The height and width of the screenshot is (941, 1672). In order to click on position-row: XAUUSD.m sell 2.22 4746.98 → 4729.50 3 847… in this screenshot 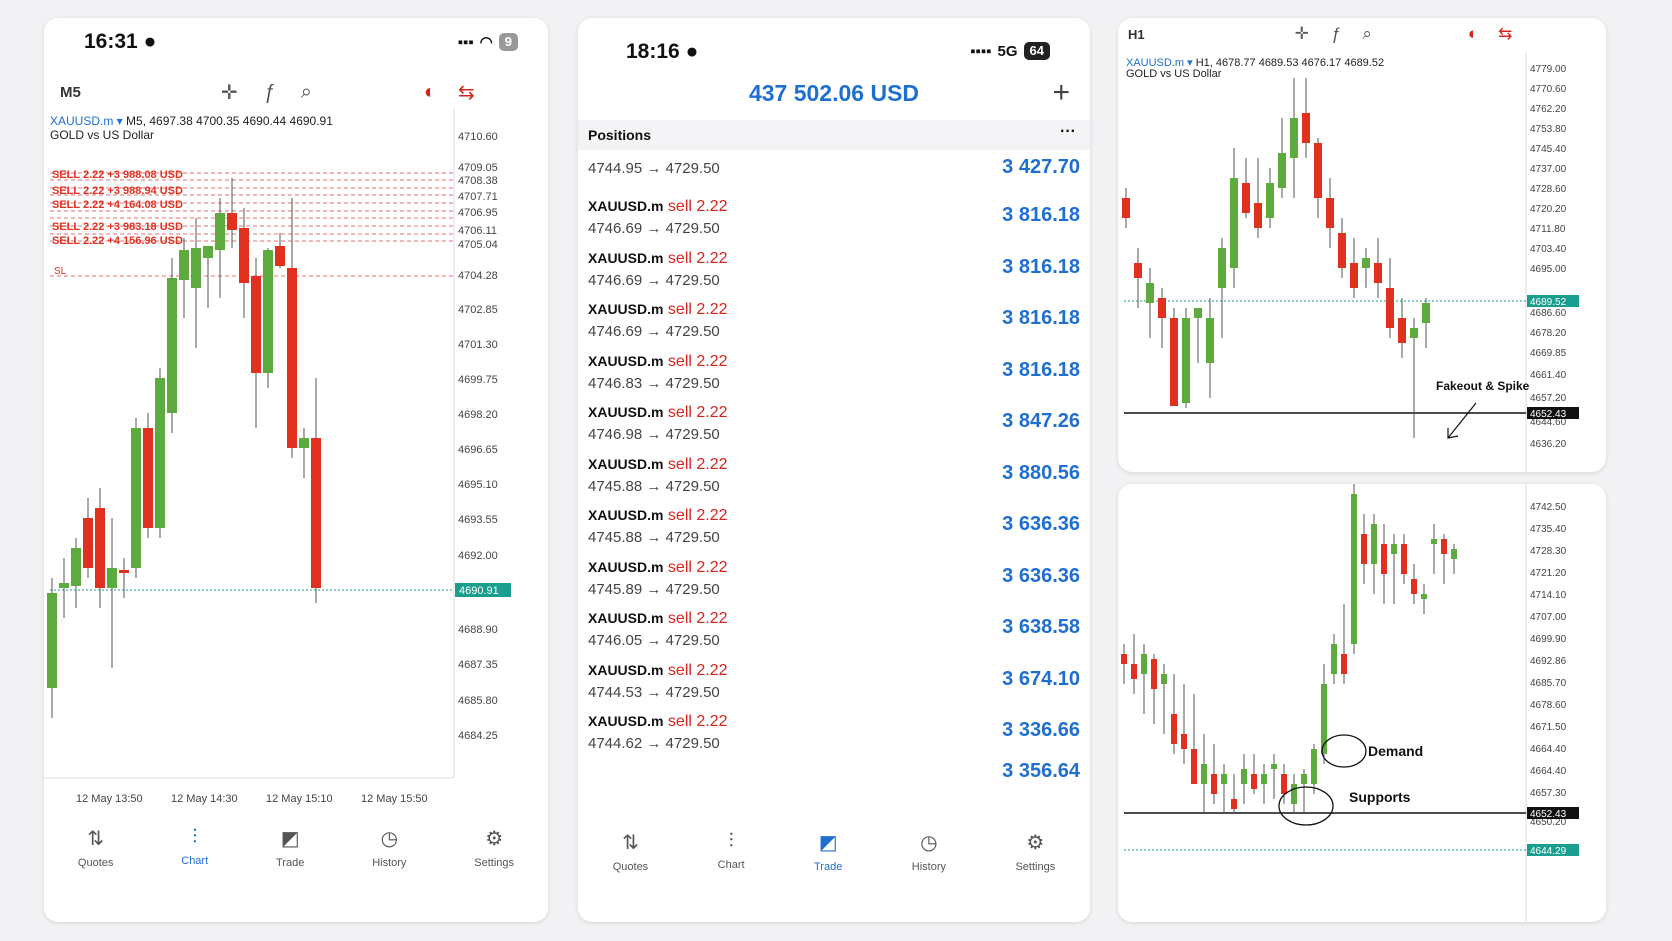, I will do `click(834, 427)`.